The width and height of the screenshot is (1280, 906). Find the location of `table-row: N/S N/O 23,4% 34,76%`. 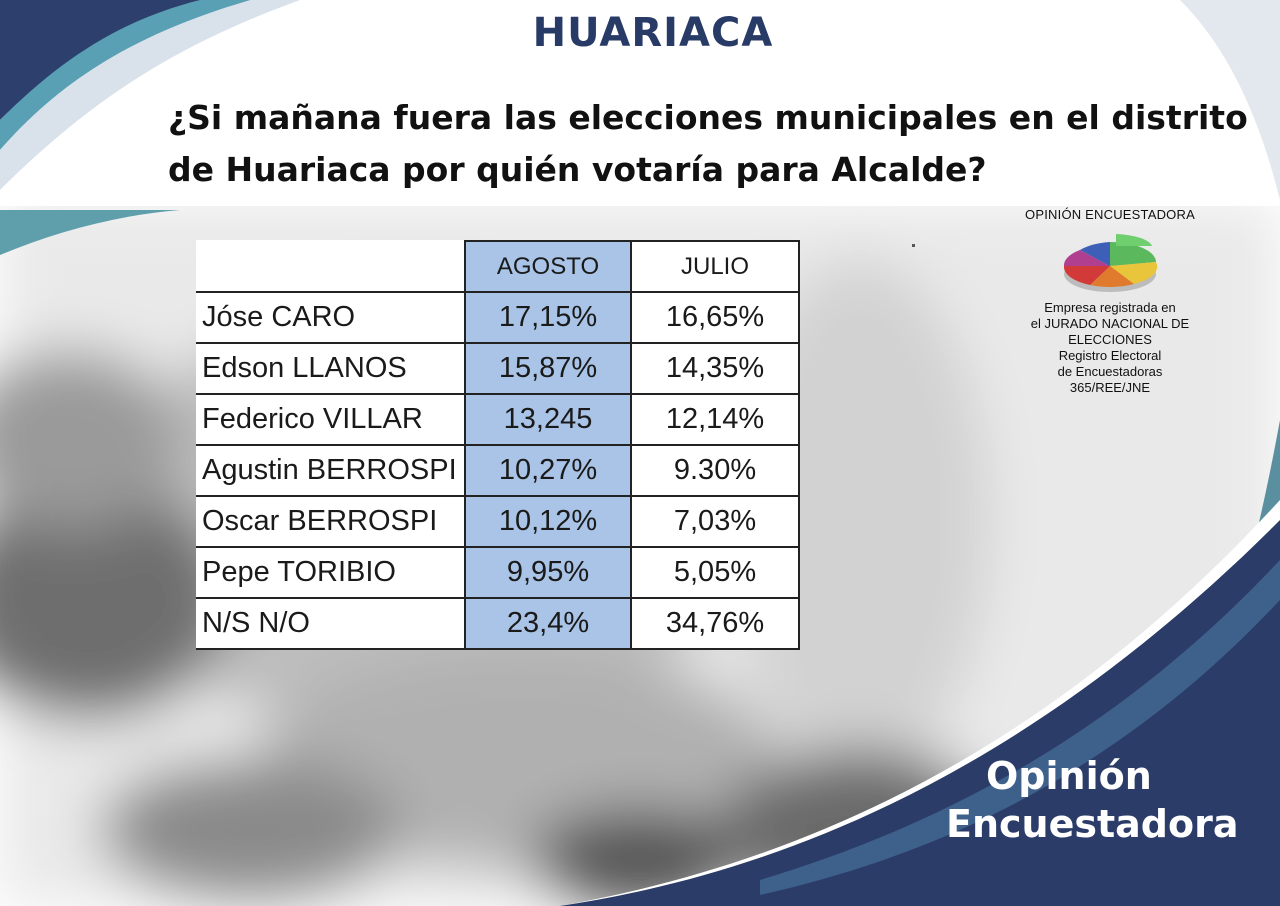

table-row: N/S N/O 23,4% 34,76% is located at coordinates (498, 623).